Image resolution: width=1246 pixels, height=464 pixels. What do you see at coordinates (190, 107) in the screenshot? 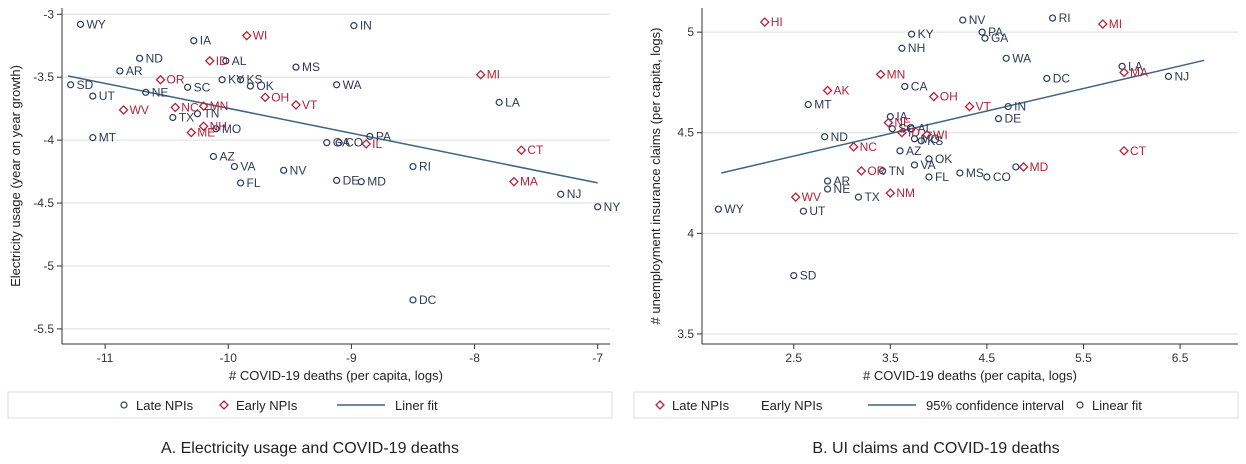
I see `point-label: NC` at bounding box center [190, 107].